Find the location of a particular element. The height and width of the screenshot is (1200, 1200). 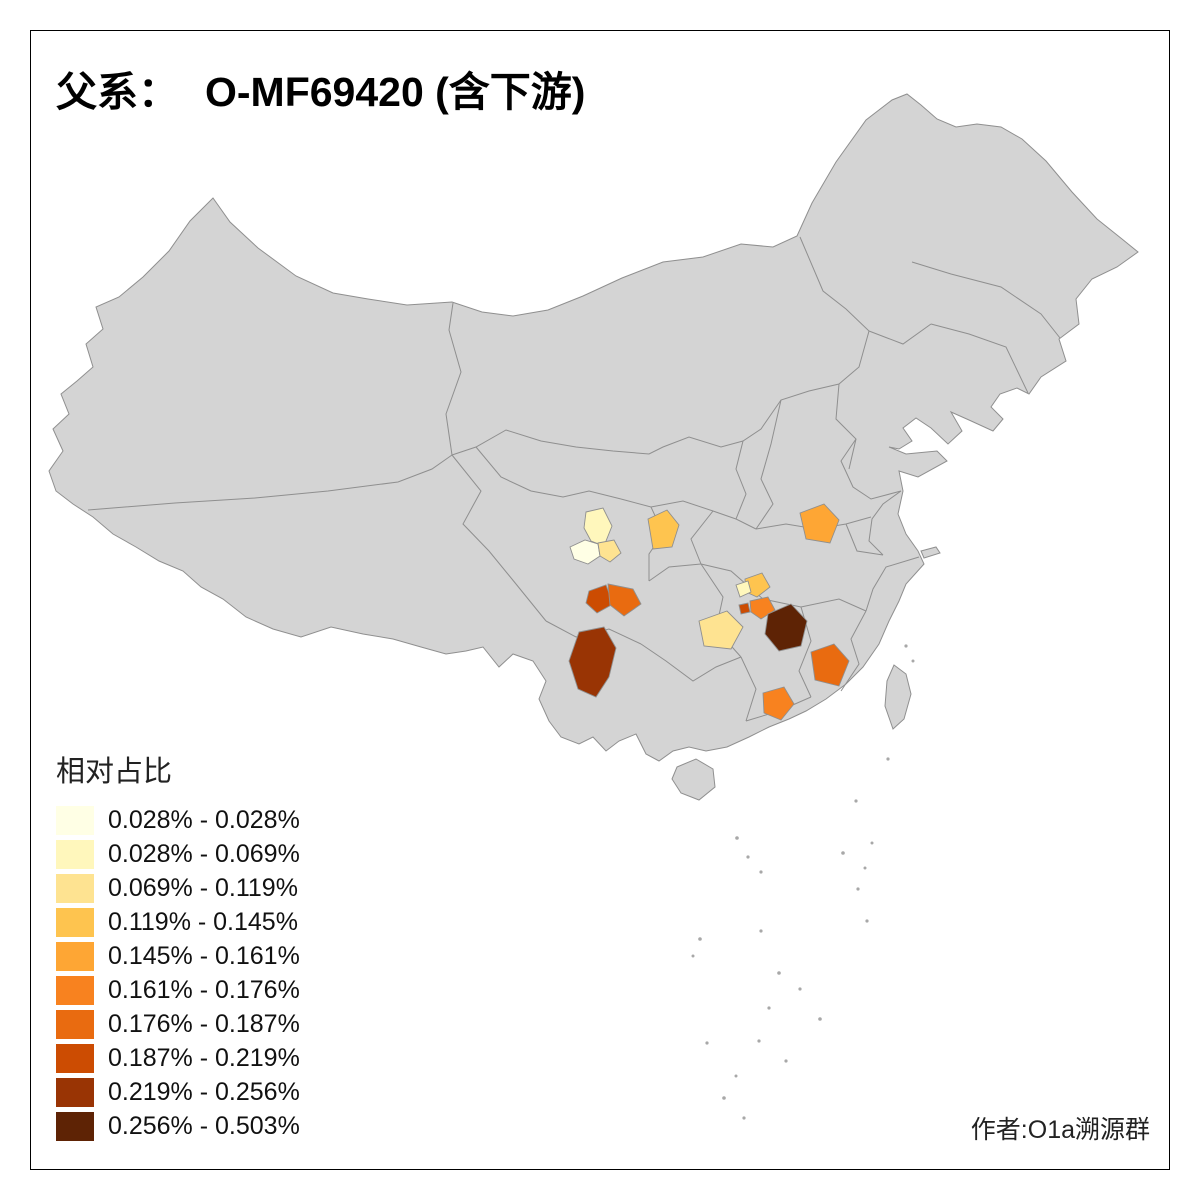

title-prefix: 父系： is located at coordinates (117, 92).